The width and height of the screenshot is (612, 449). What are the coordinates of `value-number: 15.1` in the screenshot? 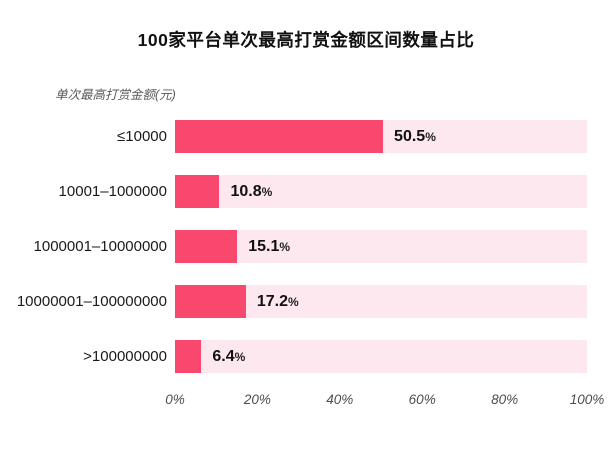 It's located at (264, 246).